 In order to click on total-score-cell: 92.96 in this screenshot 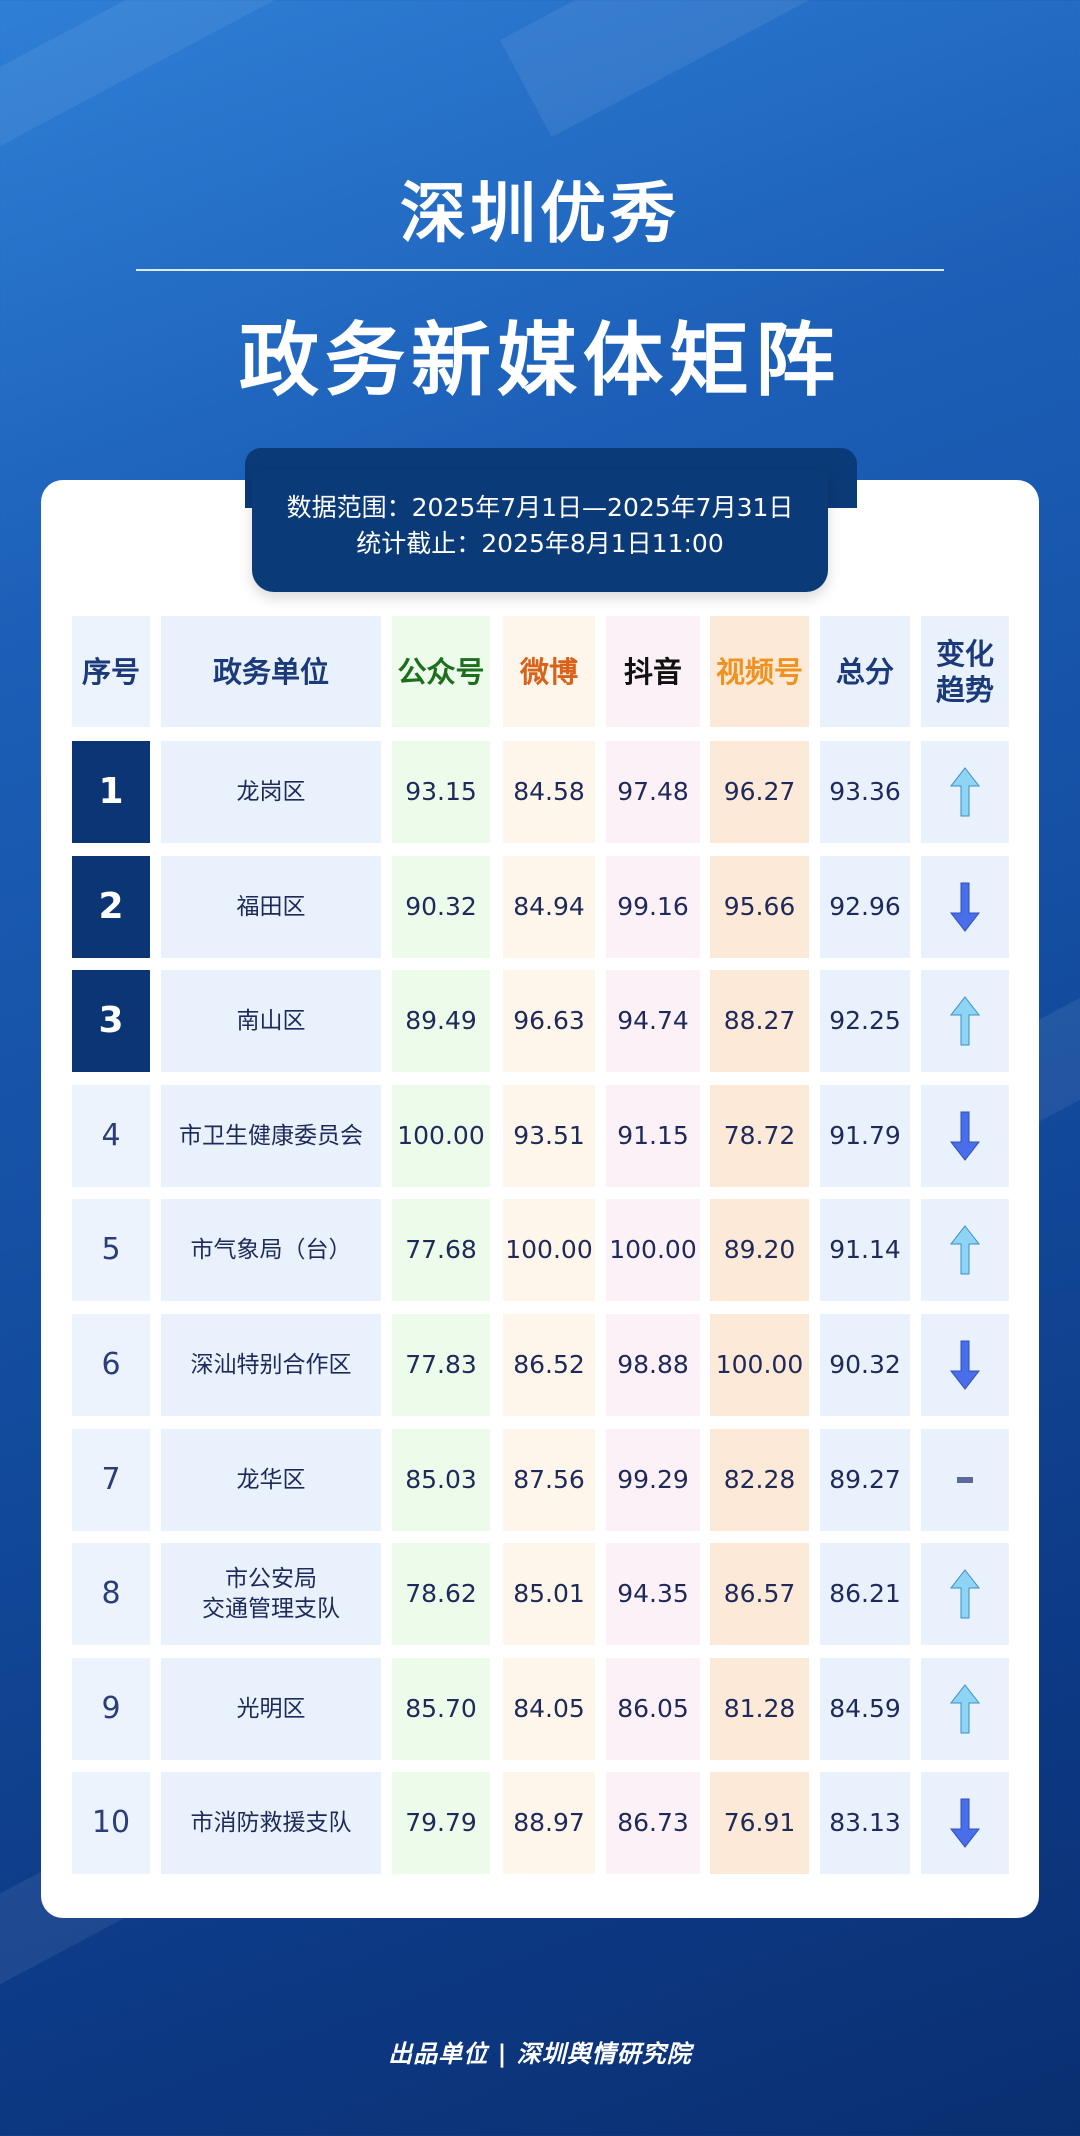, I will do `click(865, 906)`.